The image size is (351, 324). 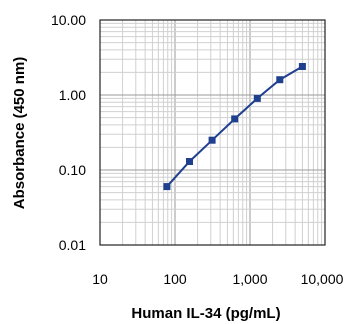 I want to click on x-axis-title: Human IL-34 (pg/mL), so click(x=205, y=313).